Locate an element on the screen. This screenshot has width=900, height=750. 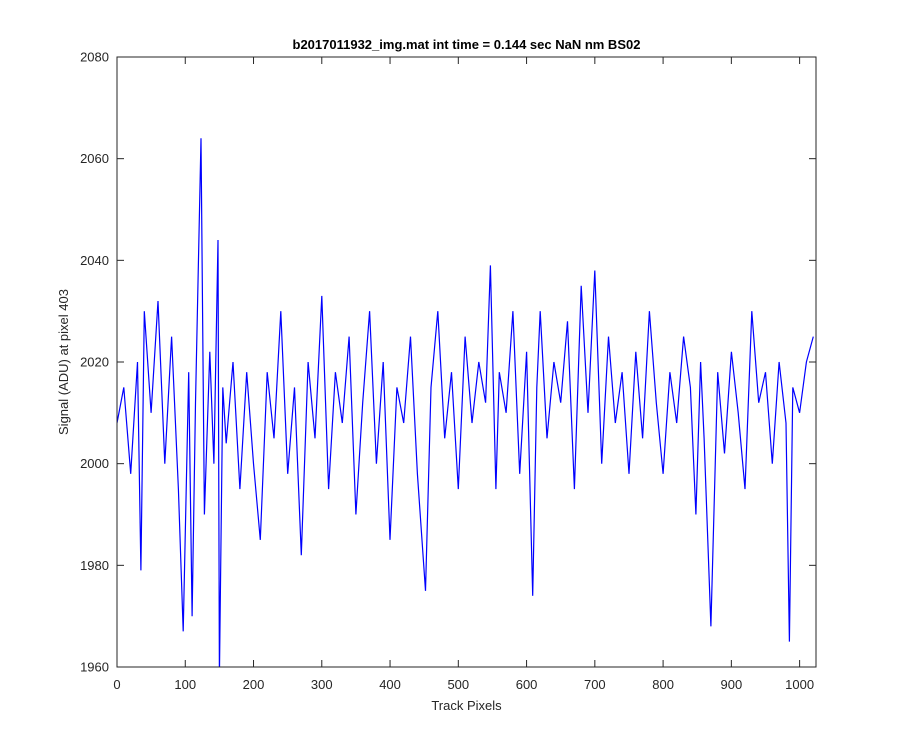
x-tick-label: 800 is located at coordinates (663, 684).